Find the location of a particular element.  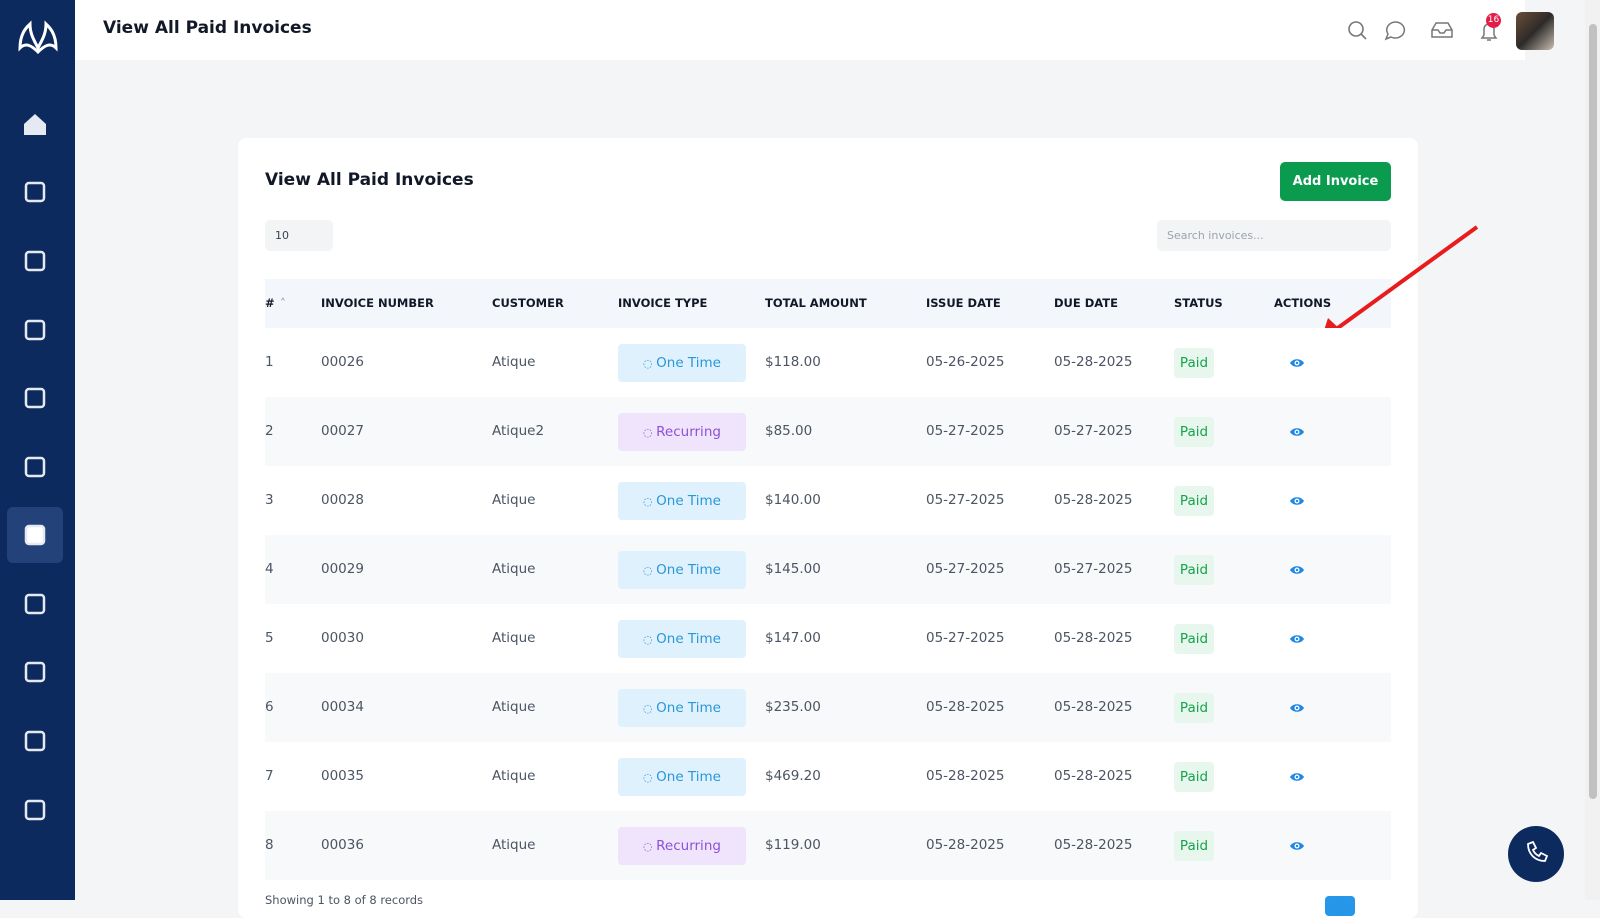

table-cell: $85.00 is located at coordinates (789, 430).